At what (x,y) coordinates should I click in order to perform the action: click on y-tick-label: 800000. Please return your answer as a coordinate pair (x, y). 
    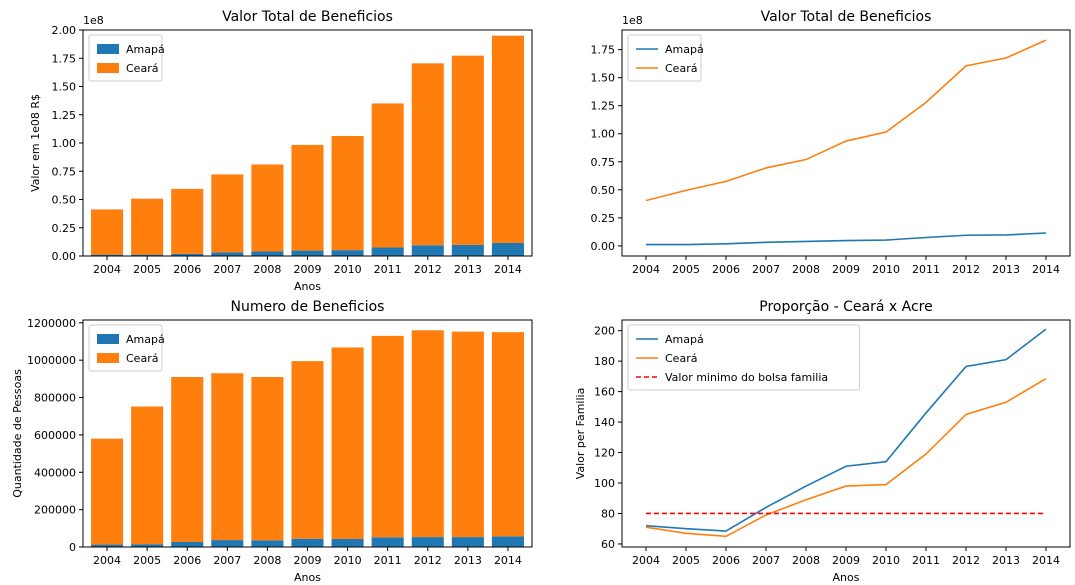
    Looking at the image, I should click on (55, 398).